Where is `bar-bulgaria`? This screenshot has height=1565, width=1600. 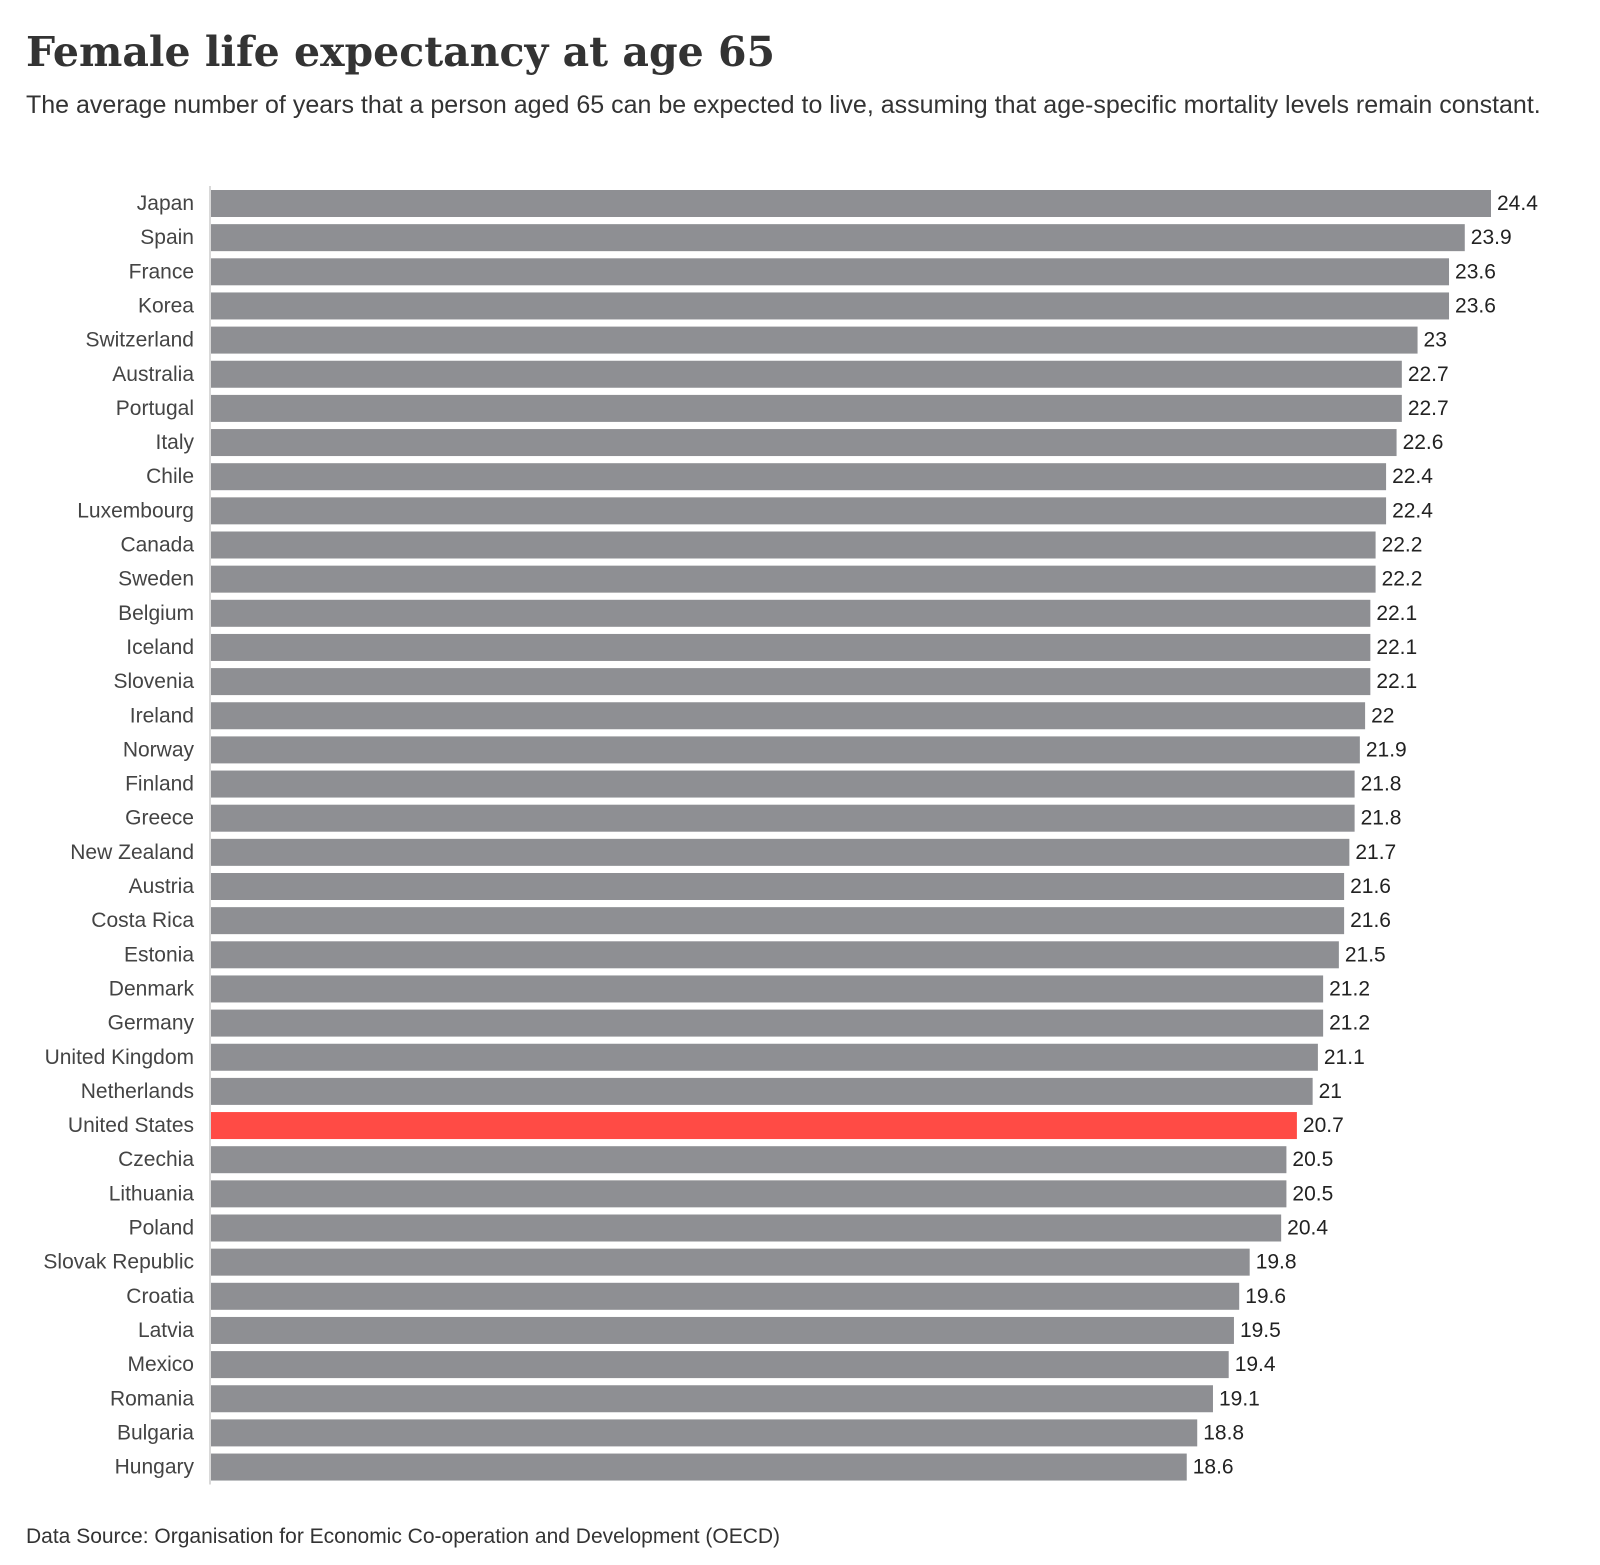
bar-bulgaria is located at coordinates (704, 1433).